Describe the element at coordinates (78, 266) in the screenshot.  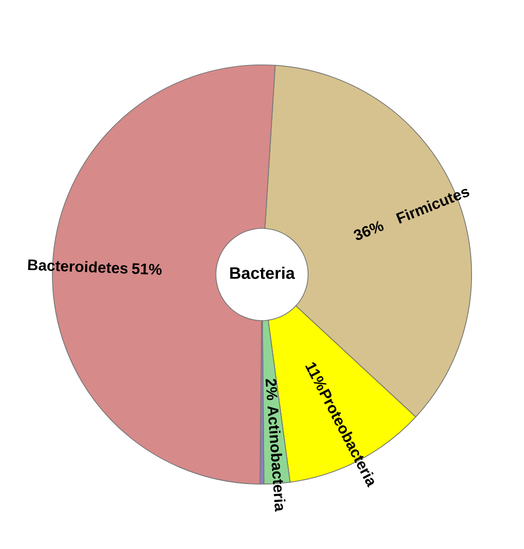
I see `slice-label: Bacteroidetes` at that location.